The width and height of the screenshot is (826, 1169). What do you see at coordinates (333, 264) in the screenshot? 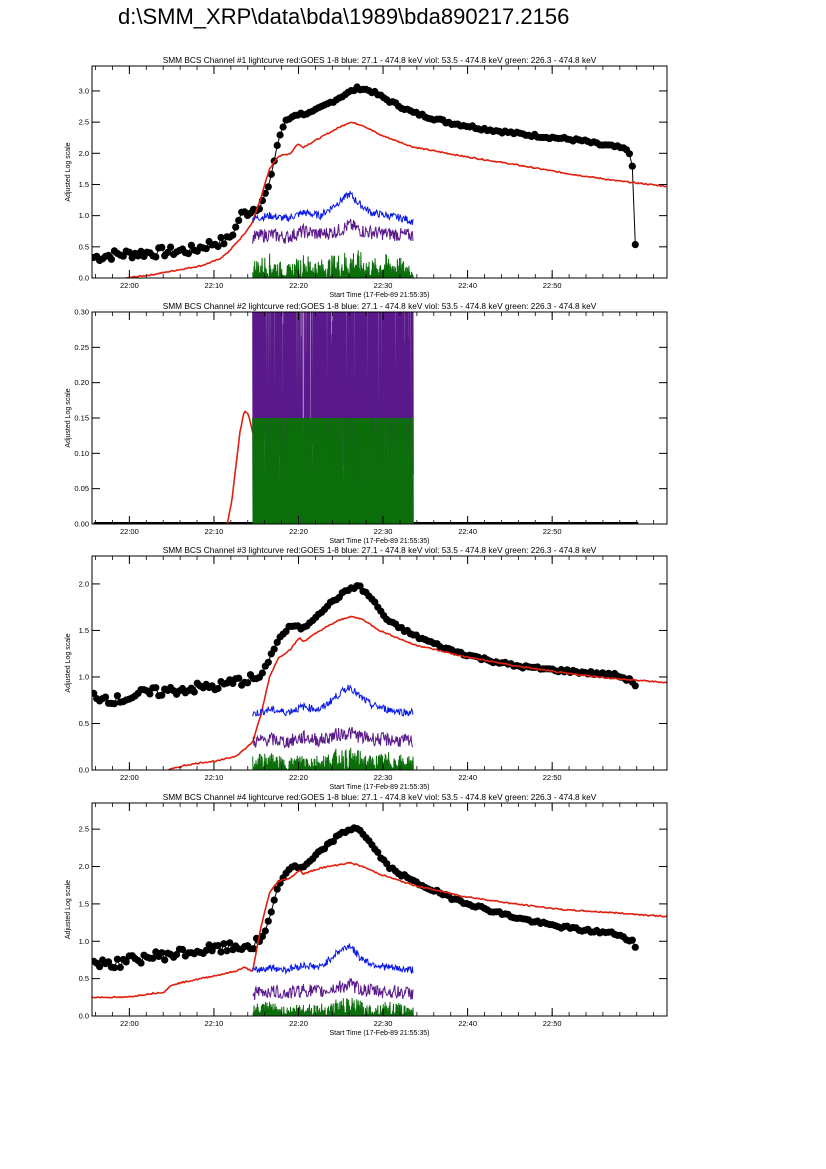
I see `green-trace` at bounding box center [333, 264].